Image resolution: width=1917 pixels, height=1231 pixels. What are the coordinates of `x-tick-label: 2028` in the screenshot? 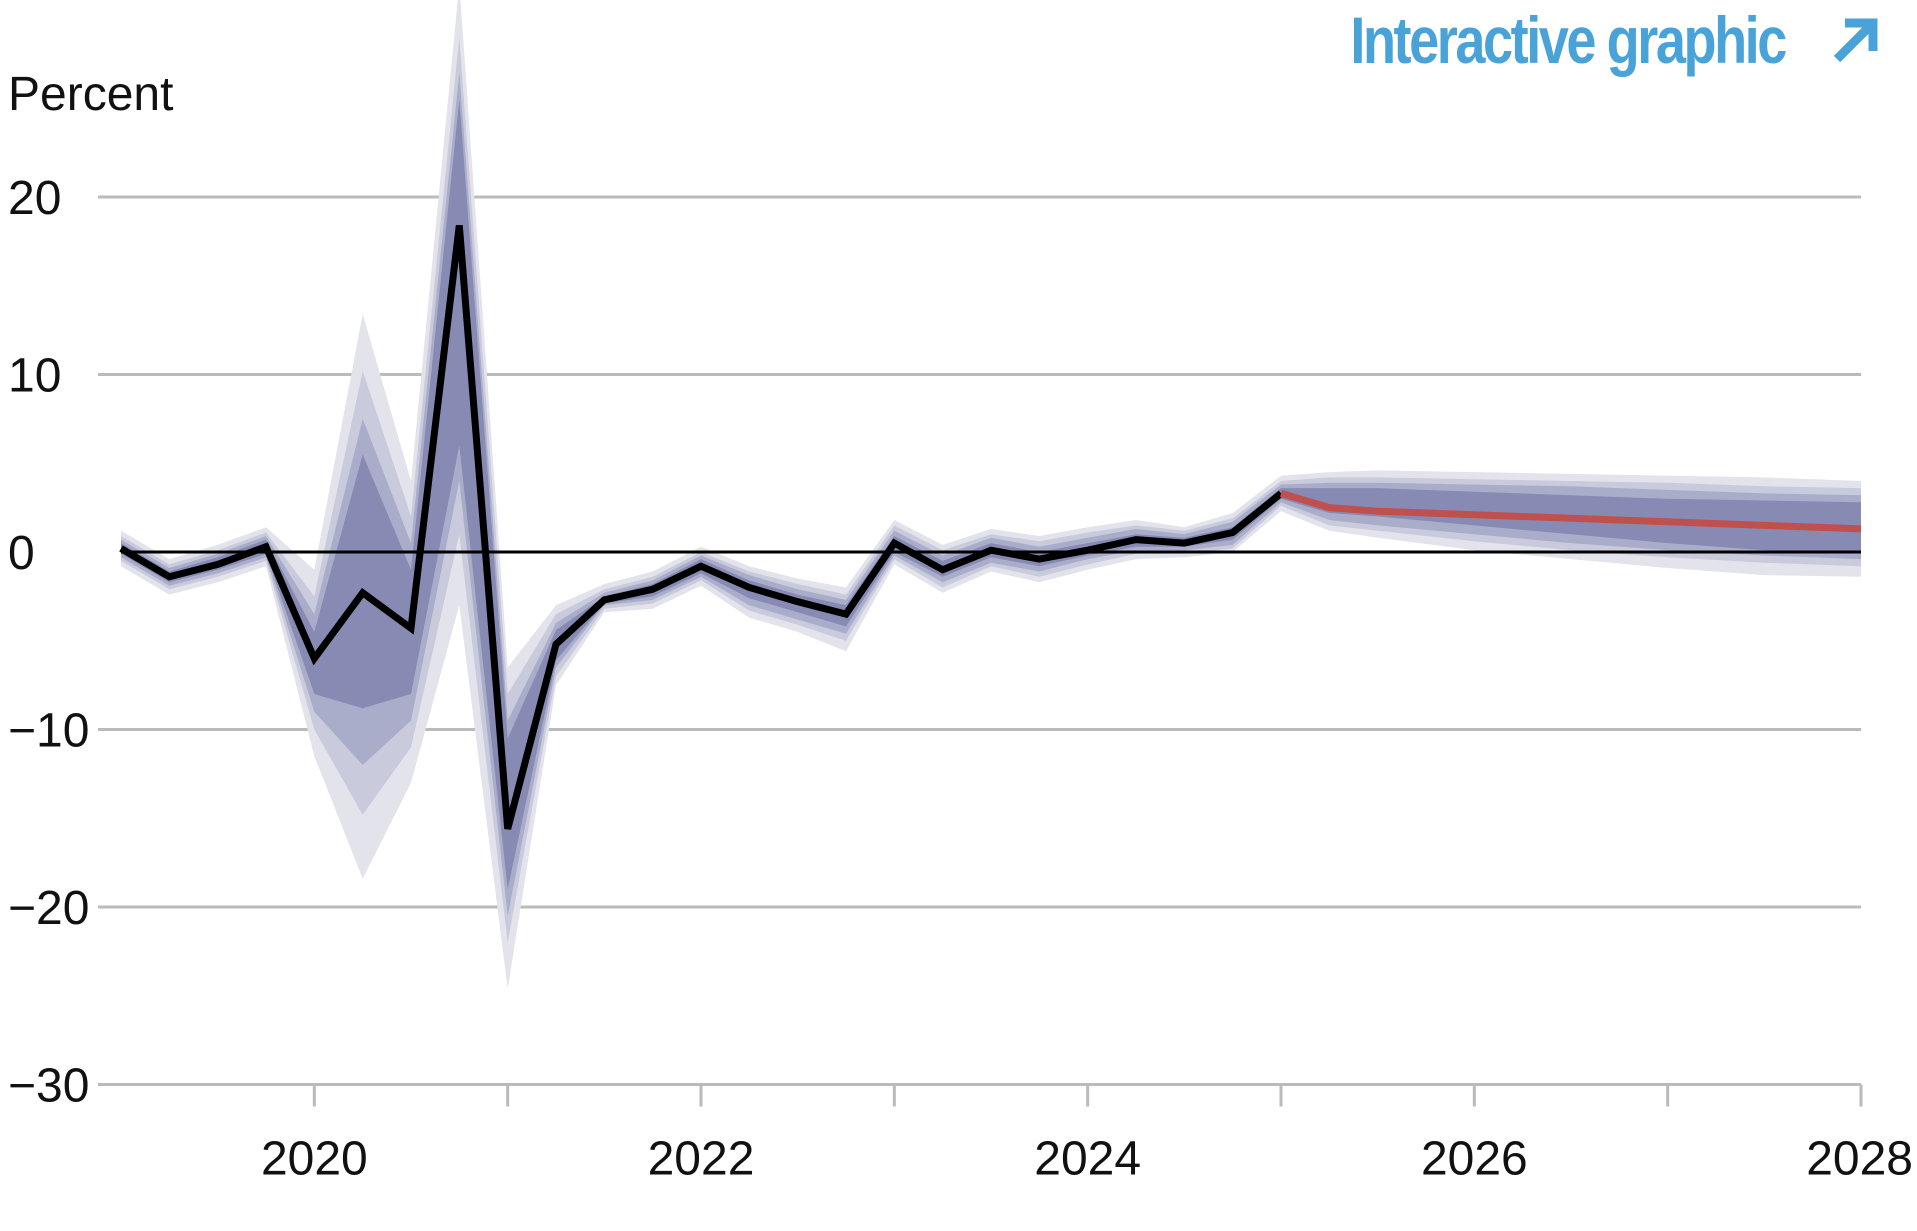 It's located at (1859, 1159).